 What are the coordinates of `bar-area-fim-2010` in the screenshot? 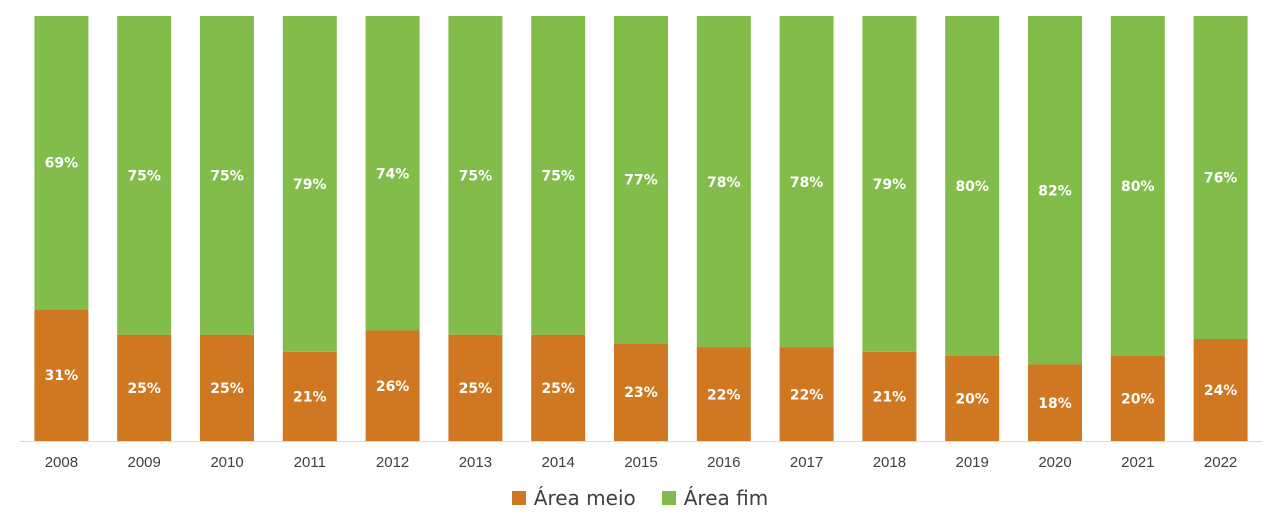 It's located at (227, 175).